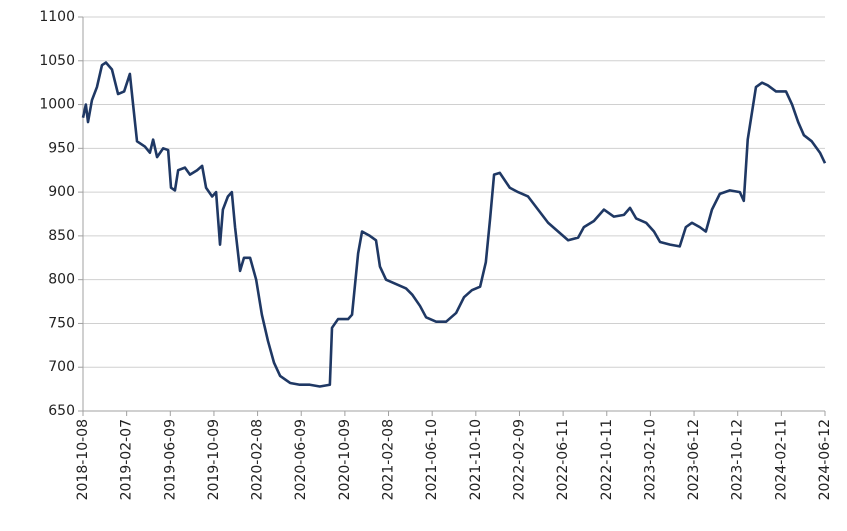  I want to click on x-tick-label: 2024-06-12, so click(825, 459).